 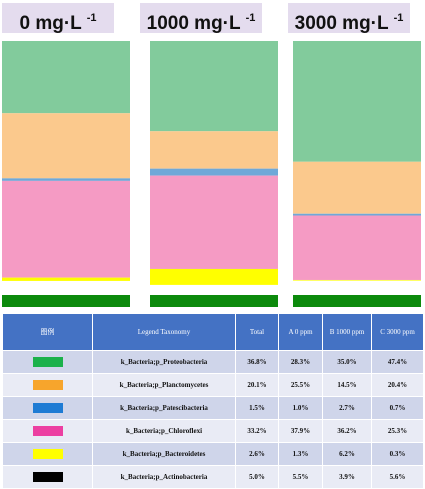 I want to click on taxonomy-cell: k_Bacteria;p_Actinobacteria, so click(x=164, y=477).